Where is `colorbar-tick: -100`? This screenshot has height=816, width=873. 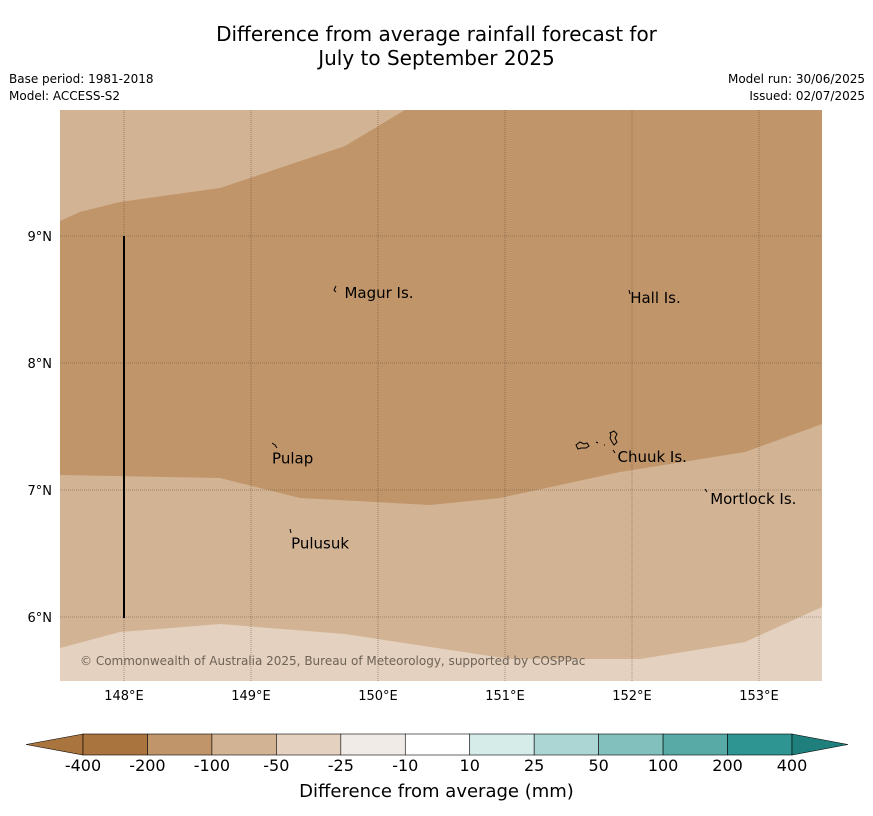 colorbar-tick: -100 is located at coordinates (212, 765).